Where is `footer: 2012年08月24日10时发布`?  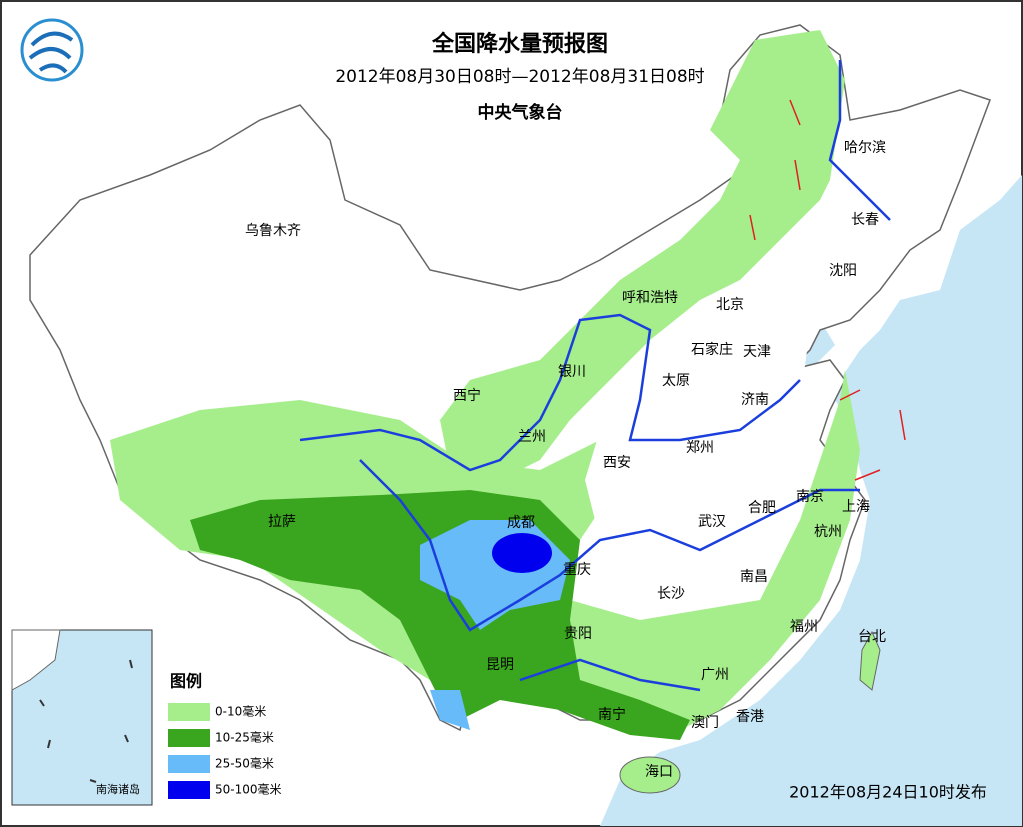
footer: 2012年08月24日10时发布 is located at coordinates (888, 792).